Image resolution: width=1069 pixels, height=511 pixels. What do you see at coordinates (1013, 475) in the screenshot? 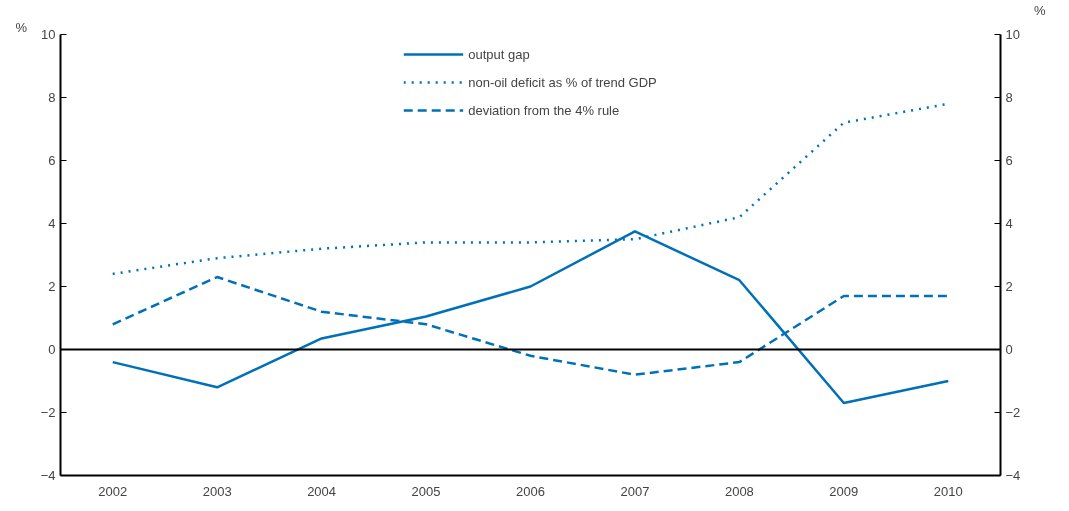
I see `y2-tick-label: −4` at bounding box center [1013, 475].